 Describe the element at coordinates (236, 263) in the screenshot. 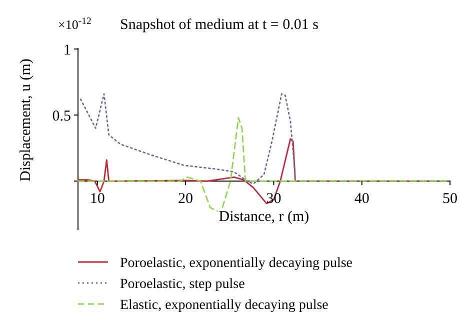

I see `legend-label: Poroelastic, exponentially decaying pulse` at that location.